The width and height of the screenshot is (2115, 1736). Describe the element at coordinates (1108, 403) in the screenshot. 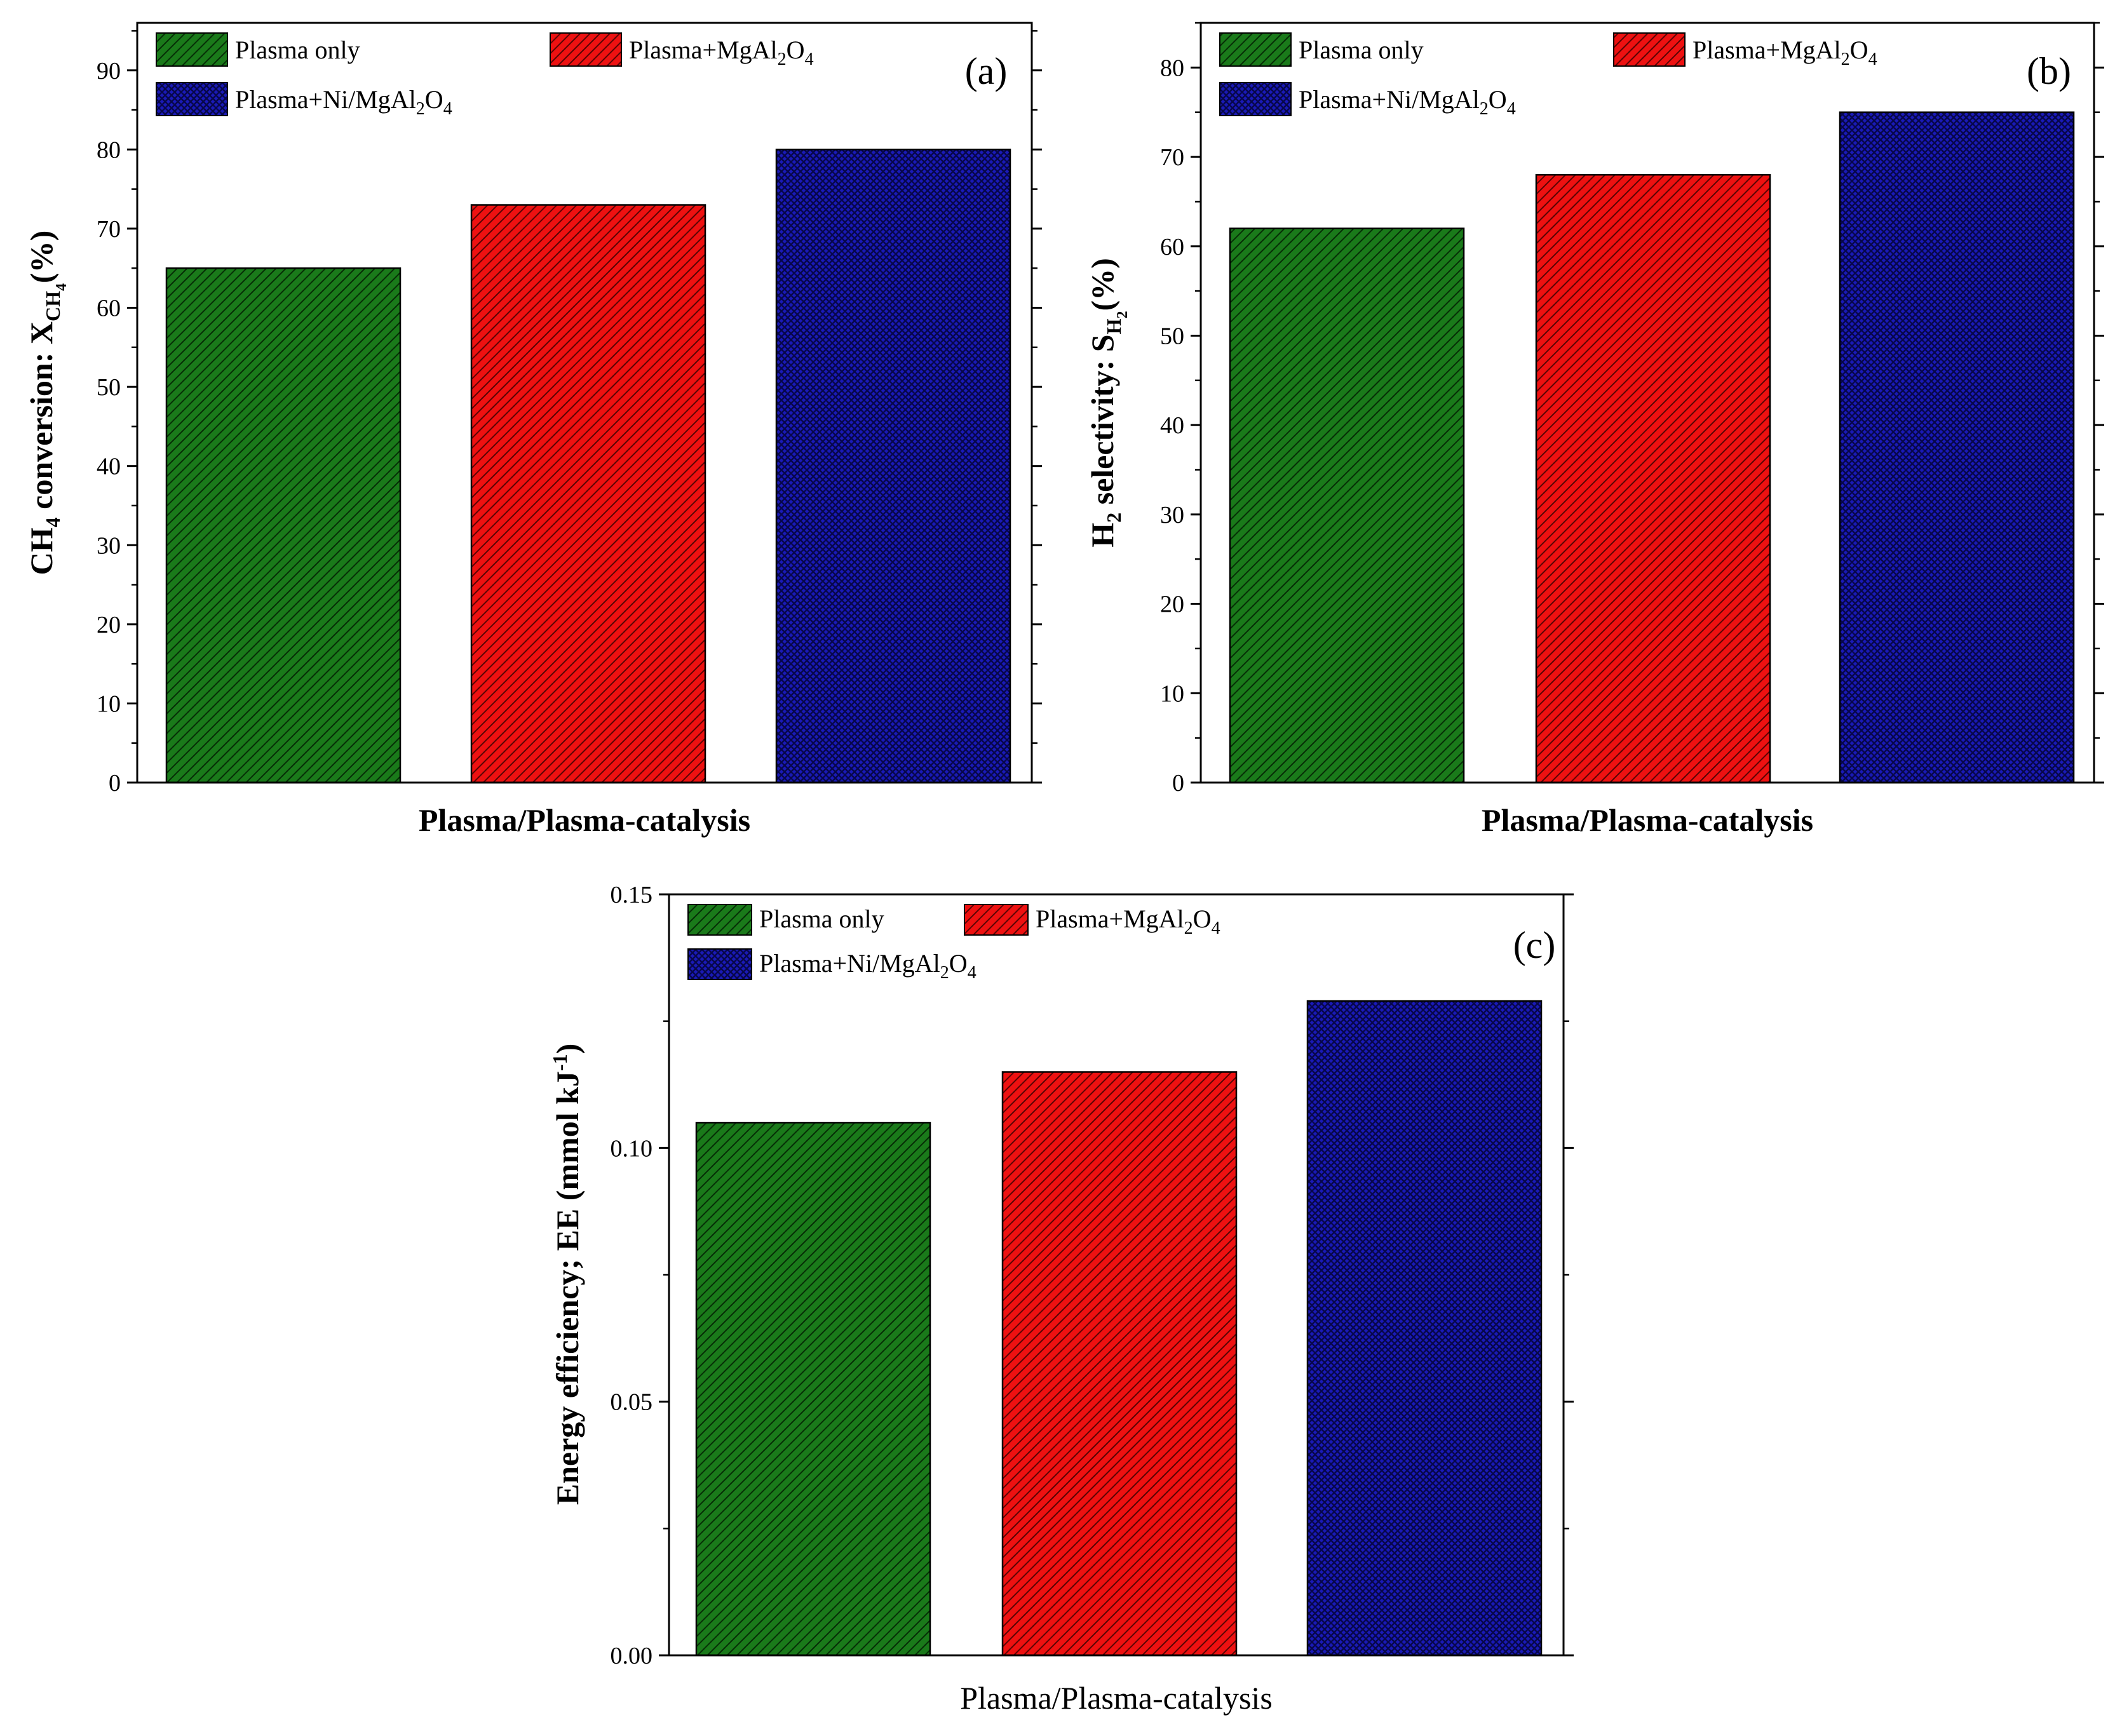

I see `y-axis-title: H2 selectivity: SH2(%)` at that location.